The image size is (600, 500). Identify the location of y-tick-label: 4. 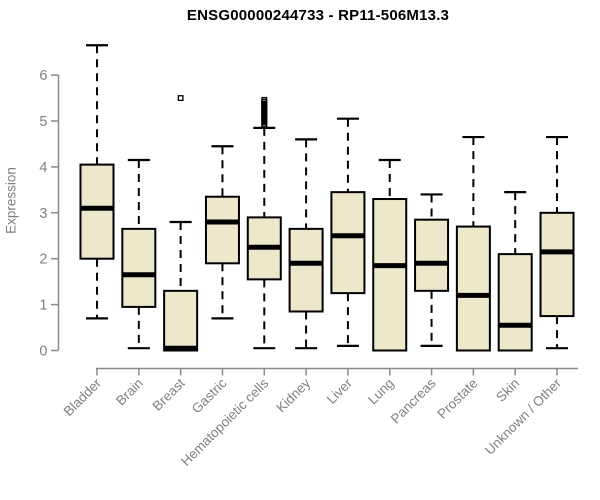
(43, 168).